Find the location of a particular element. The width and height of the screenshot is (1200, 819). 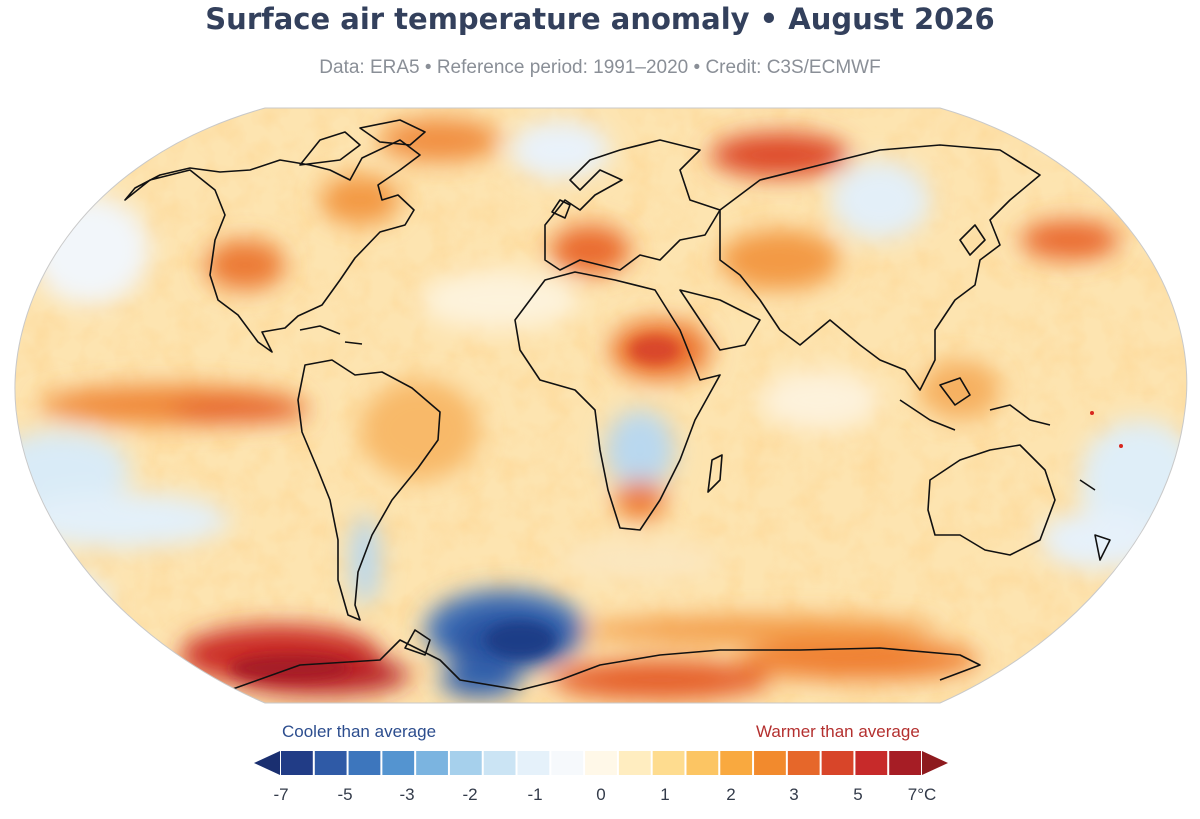

legend-tick-label: 2 is located at coordinates (731, 794).